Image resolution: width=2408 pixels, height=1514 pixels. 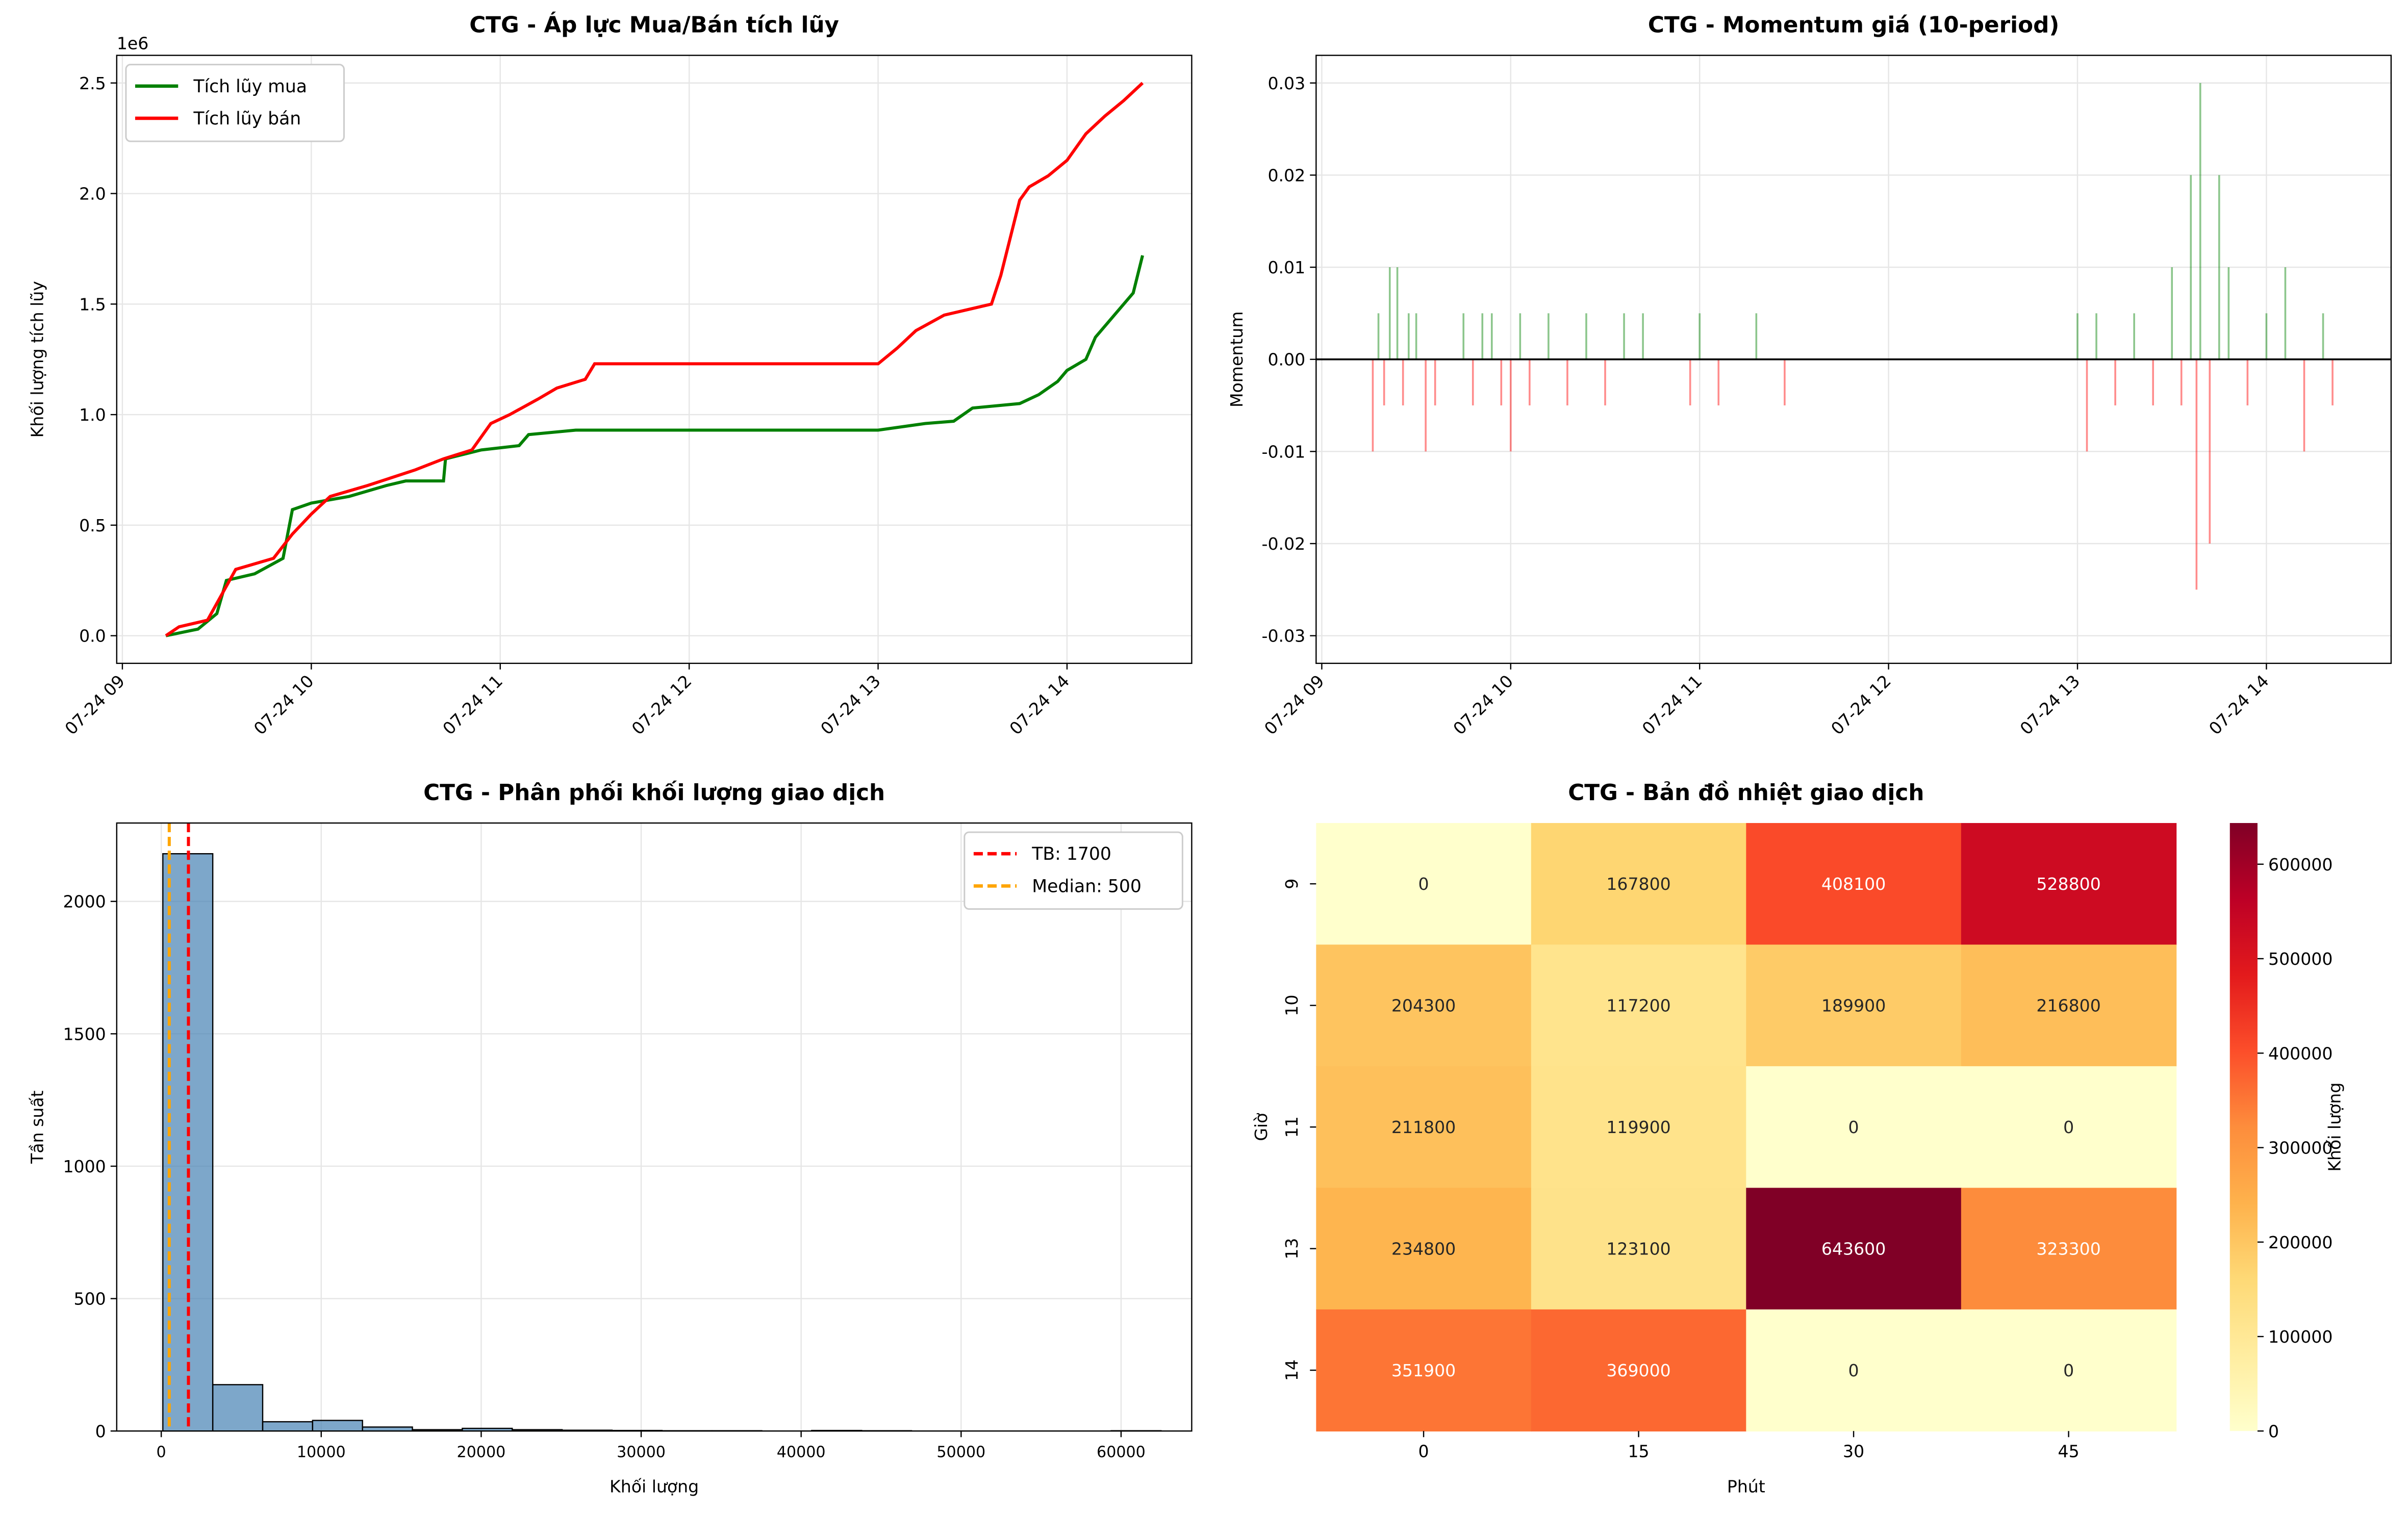 What do you see at coordinates (2300, 1053) in the screenshot?
I see `colorbar-tick-label: 400000` at bounding box center [2300, 1053].